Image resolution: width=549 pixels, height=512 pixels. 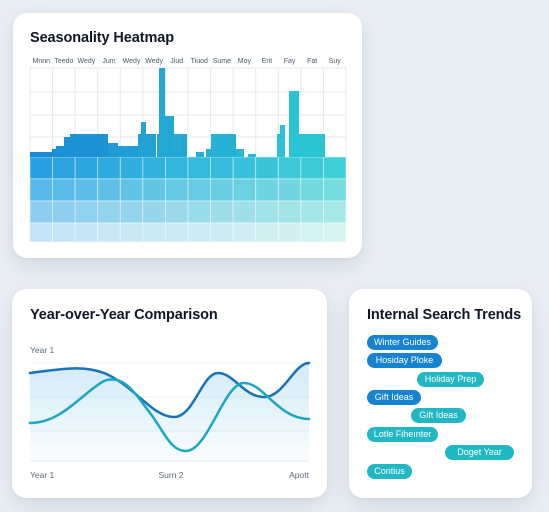 I want to click on year-over-year-chart: Year 1 Year 1 Surn 2 Apott, so click(x=169, y=412).